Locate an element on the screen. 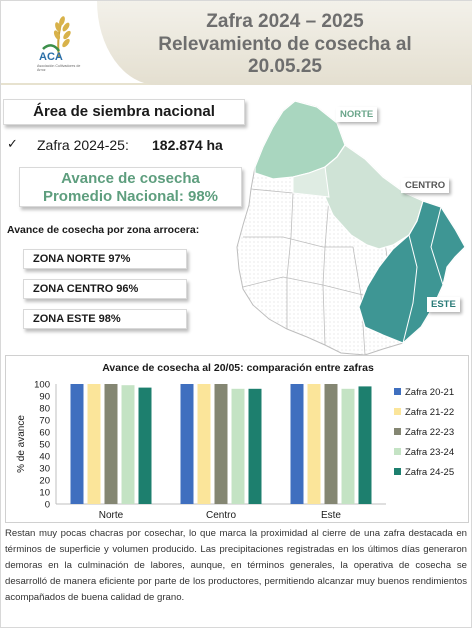 The width and height of the screenshot is (472, 628). legend-label: Zafra 20-21 is located at coordinates (429, 392).